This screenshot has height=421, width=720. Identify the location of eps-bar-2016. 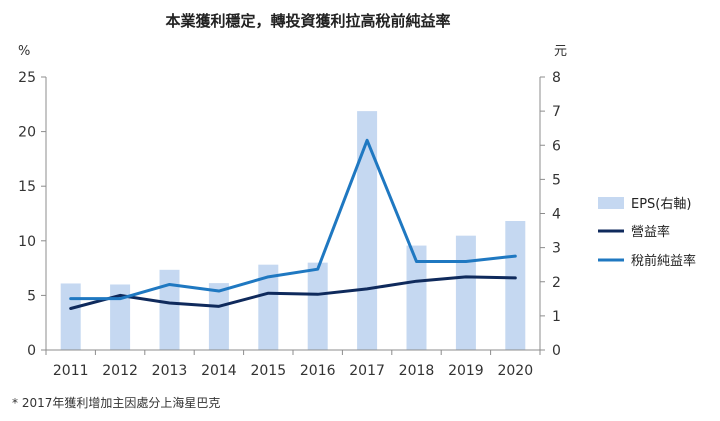
(317, 306).